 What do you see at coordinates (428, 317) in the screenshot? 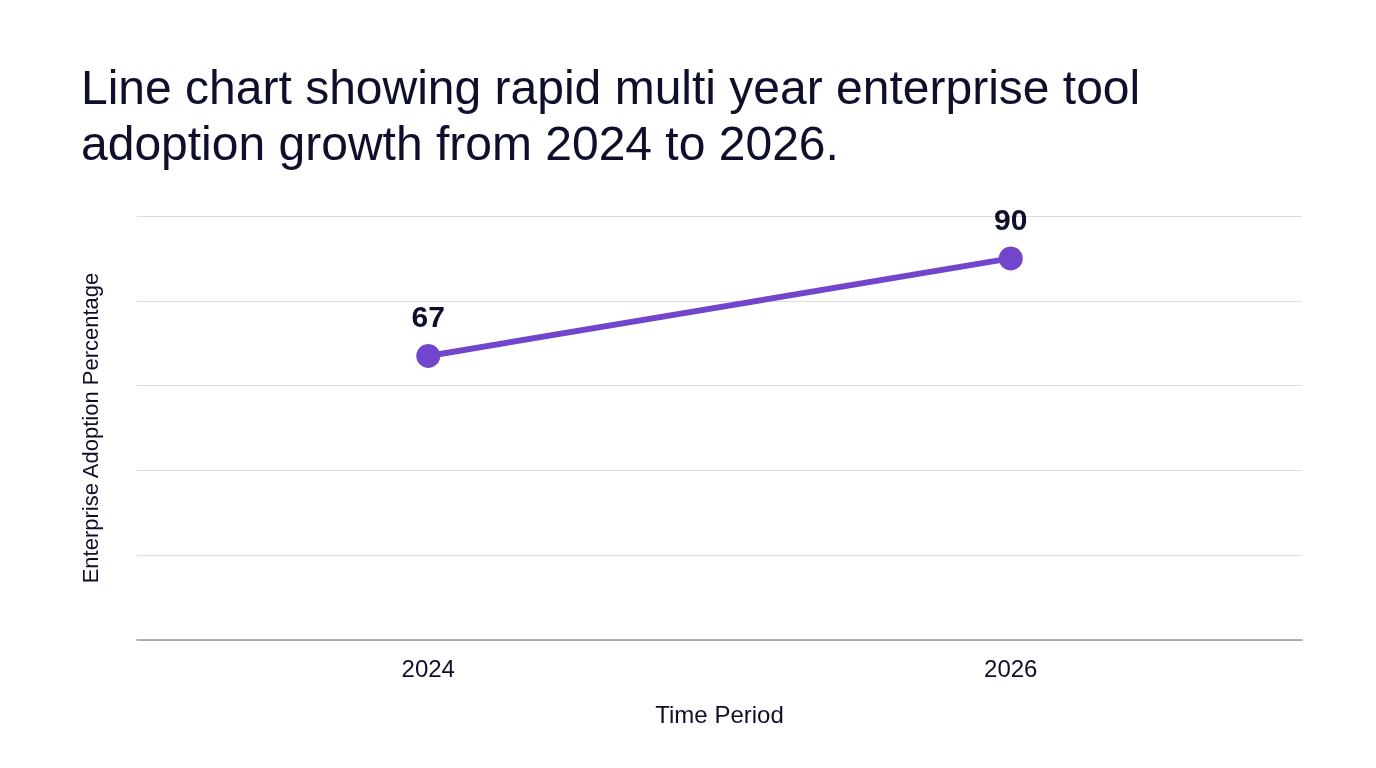
I see `data-label: 67` at bounding box center [428, 317].